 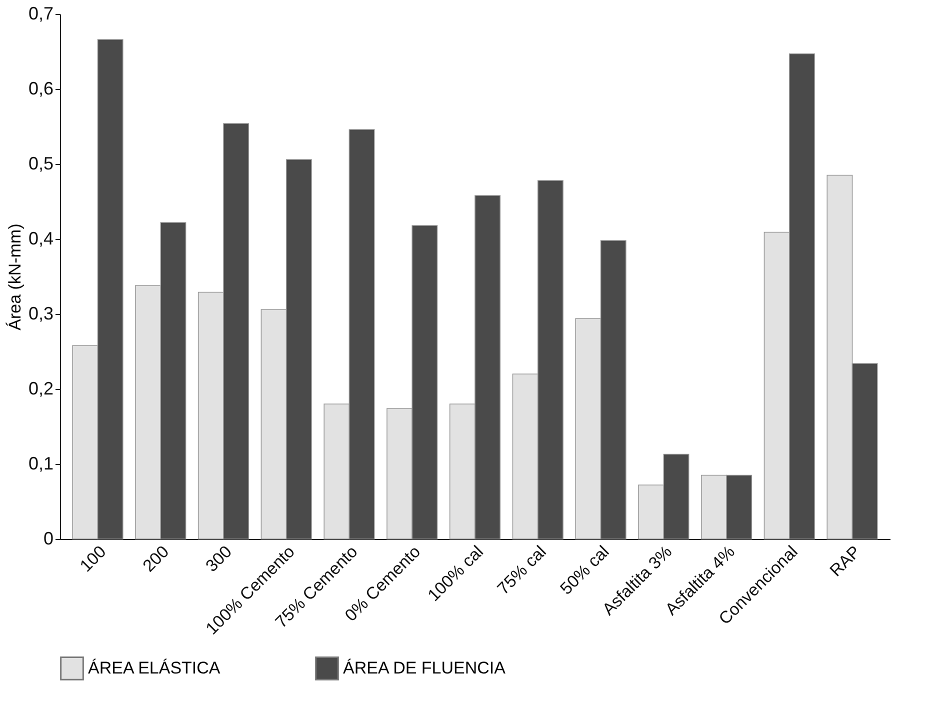 I want to click on y-tick-label: 0,6, so click(x=41, y=88).